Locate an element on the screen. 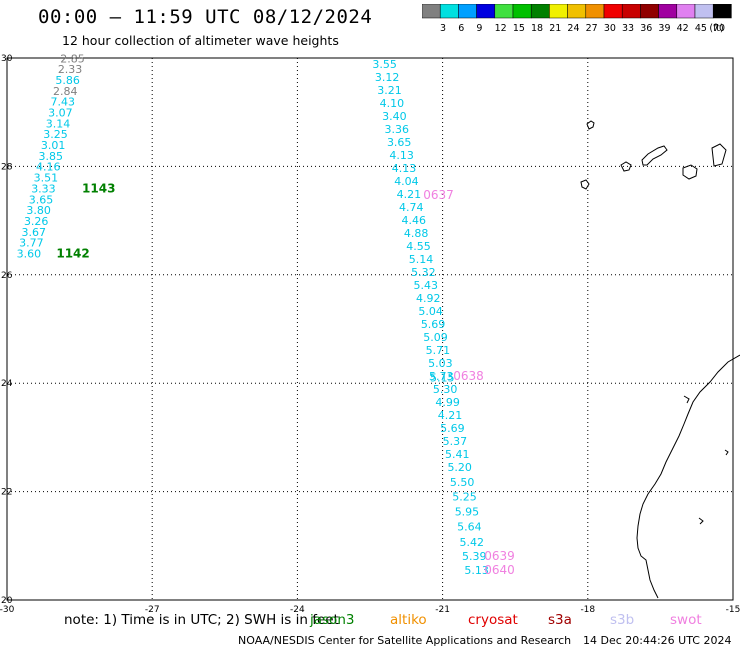 This screenshot has width=740, height=650. pass-time-label: 0638 is located at coordinates (468, 376).